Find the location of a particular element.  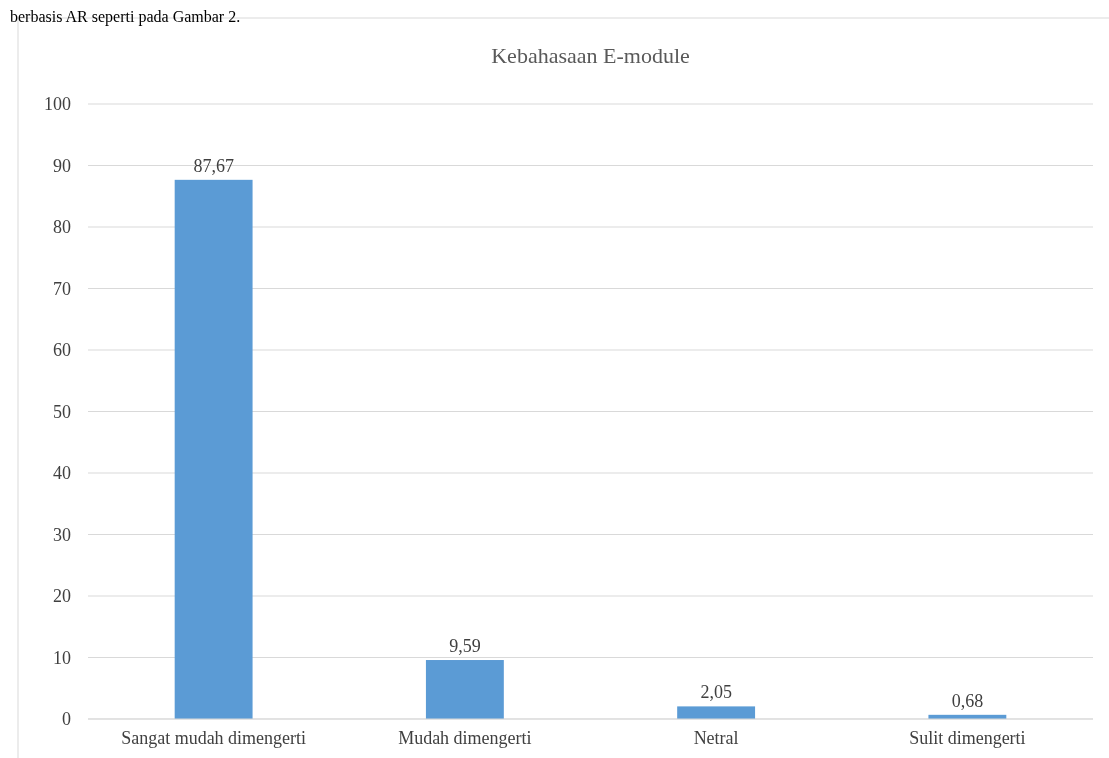

y-tick-label: 10 is located at coordinates (62, 657).